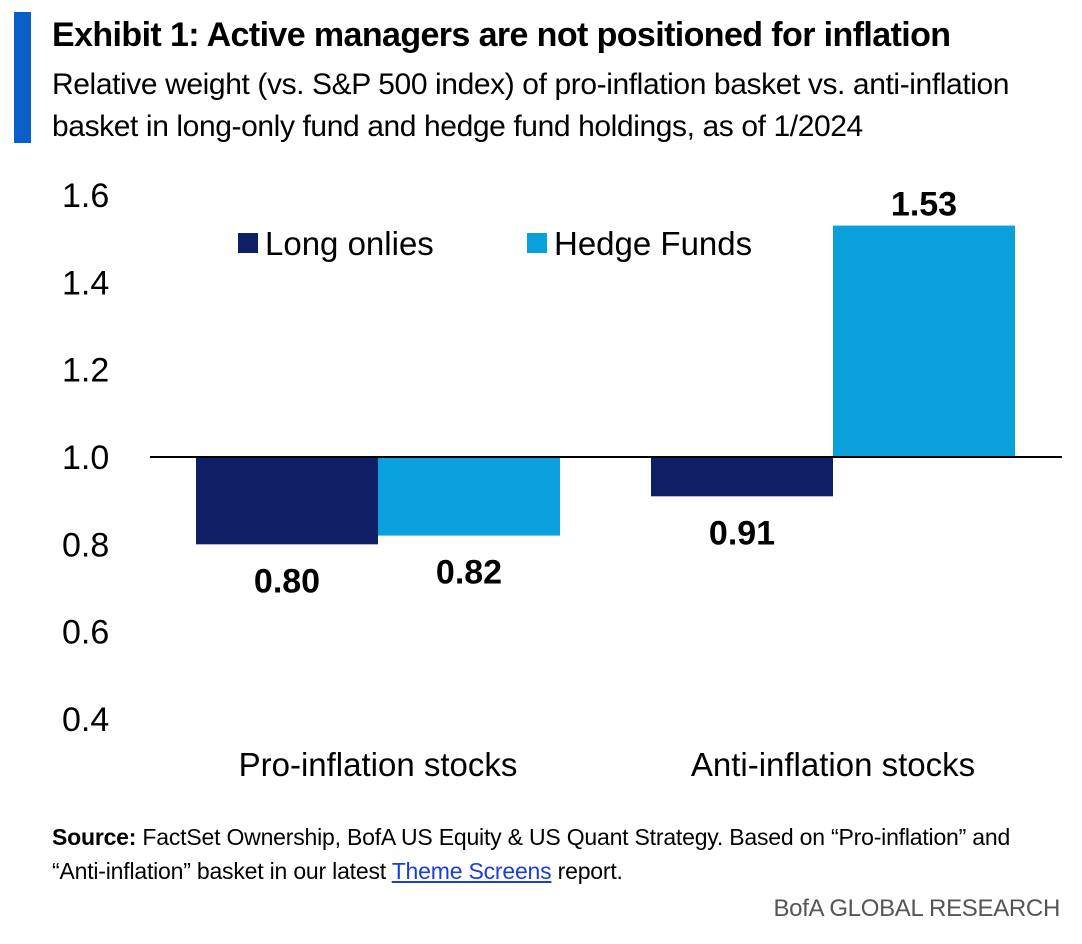 The image size is (1082, 944). I want to click on data-label: 1.53, so click(924, 205).